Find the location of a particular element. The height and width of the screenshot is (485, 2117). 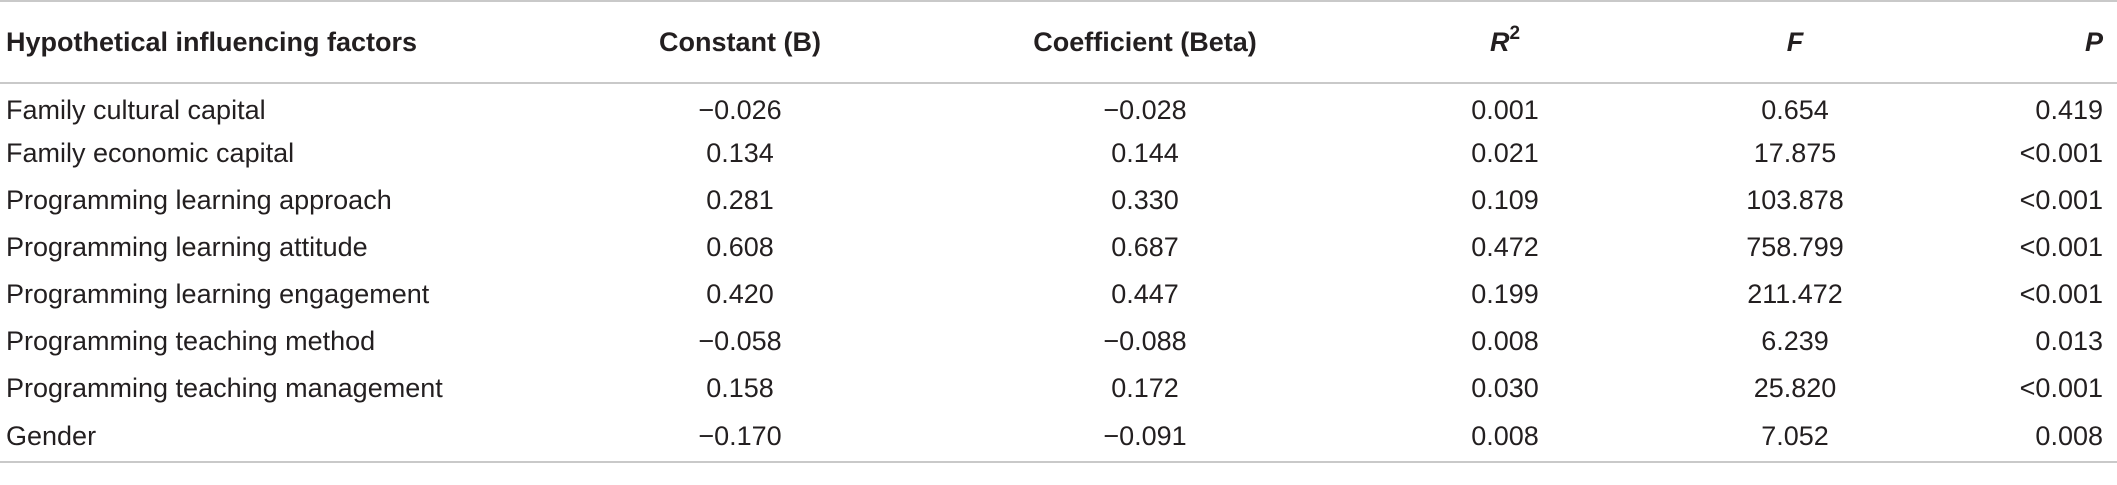

header-p: P is located at coordinates (2033, 42).